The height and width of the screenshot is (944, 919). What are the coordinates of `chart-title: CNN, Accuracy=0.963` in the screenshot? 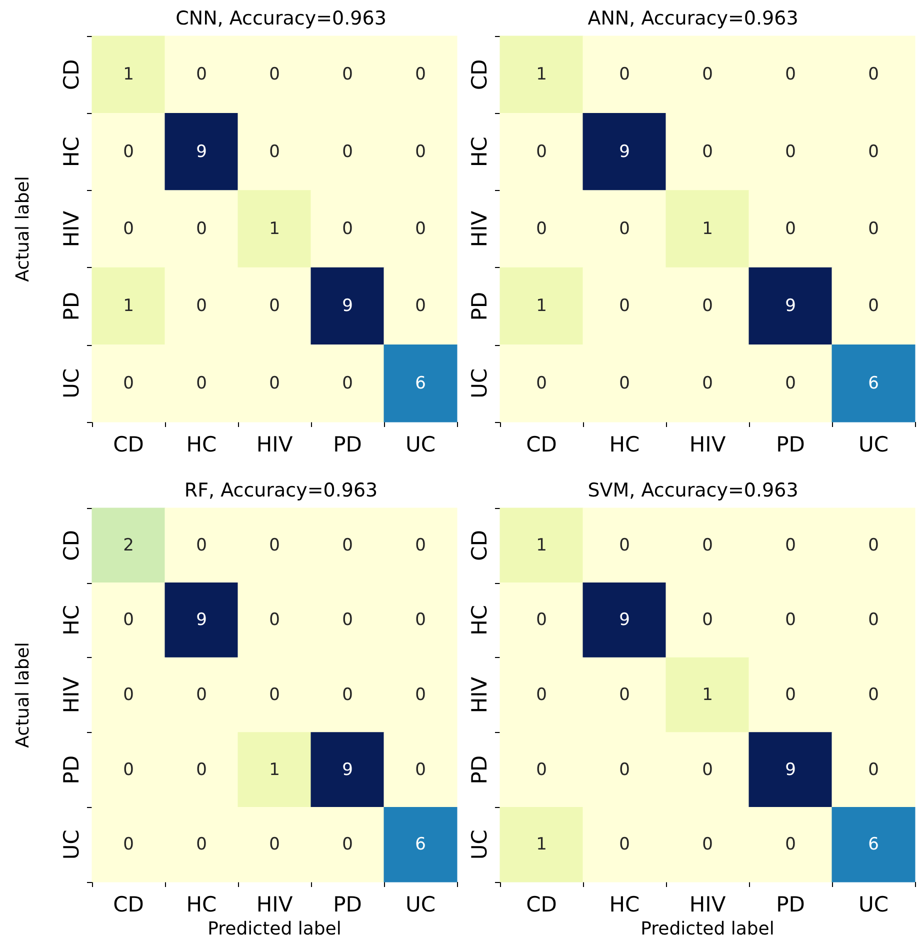 It's located at (281, 19).